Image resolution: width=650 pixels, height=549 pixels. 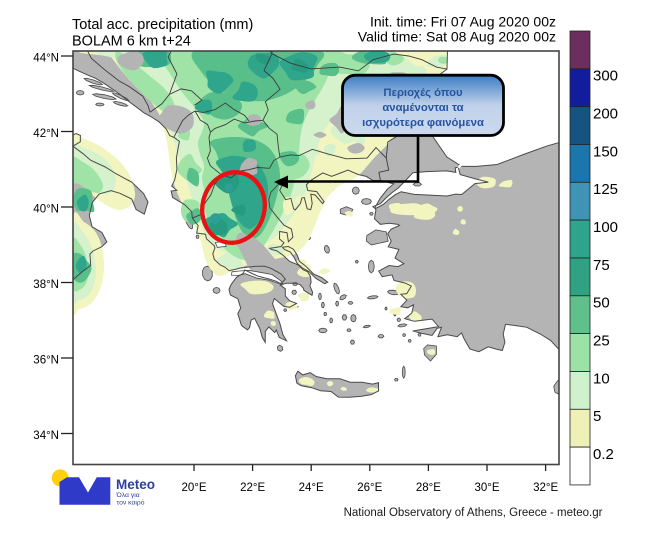 What do you see at coordinates (128, 495) in the screenshot?
I see `svg-text: Όλα για` at bounding box center [128, 495].